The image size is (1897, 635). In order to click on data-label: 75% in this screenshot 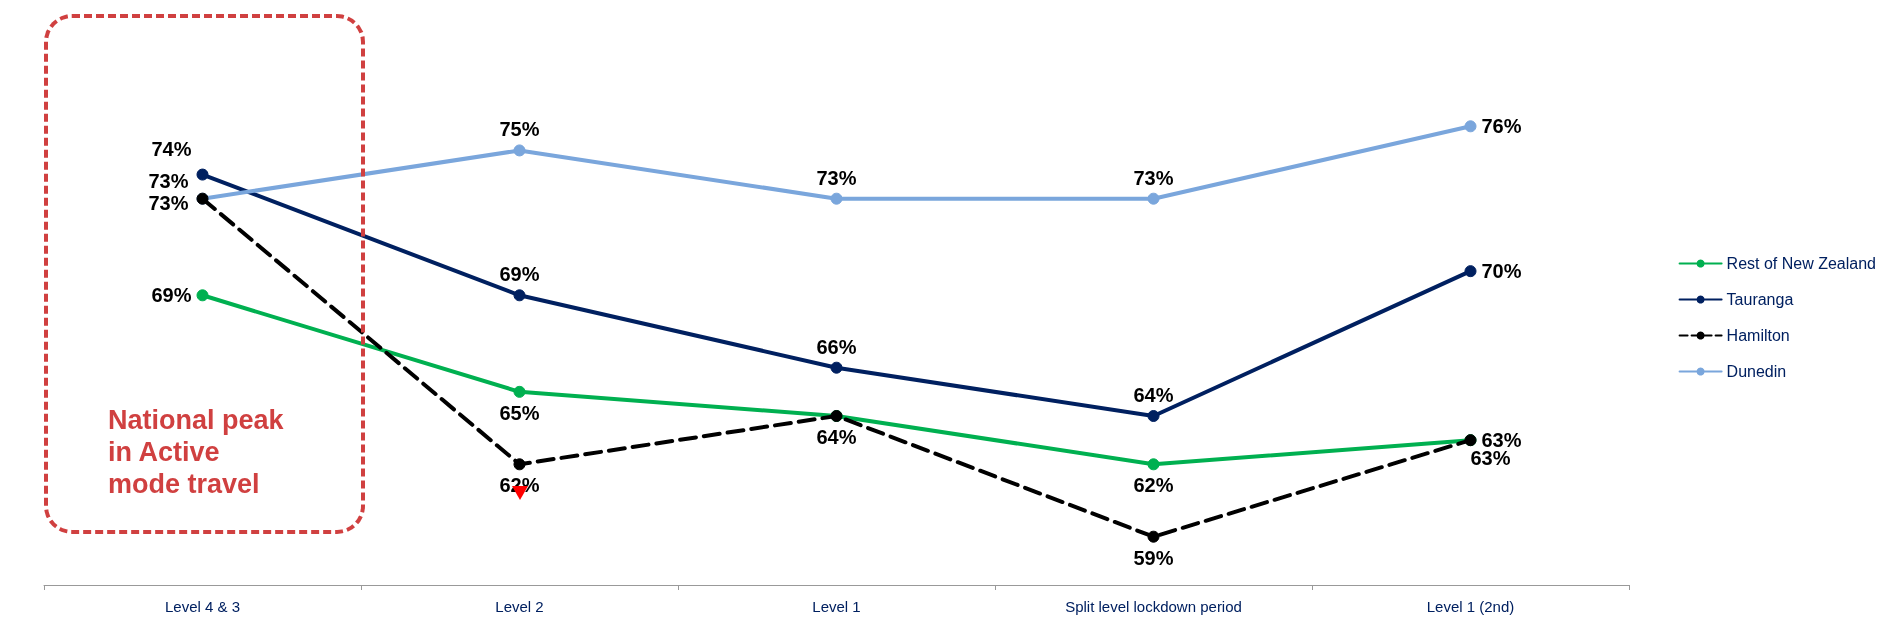, I will do `click(519, 129)`.